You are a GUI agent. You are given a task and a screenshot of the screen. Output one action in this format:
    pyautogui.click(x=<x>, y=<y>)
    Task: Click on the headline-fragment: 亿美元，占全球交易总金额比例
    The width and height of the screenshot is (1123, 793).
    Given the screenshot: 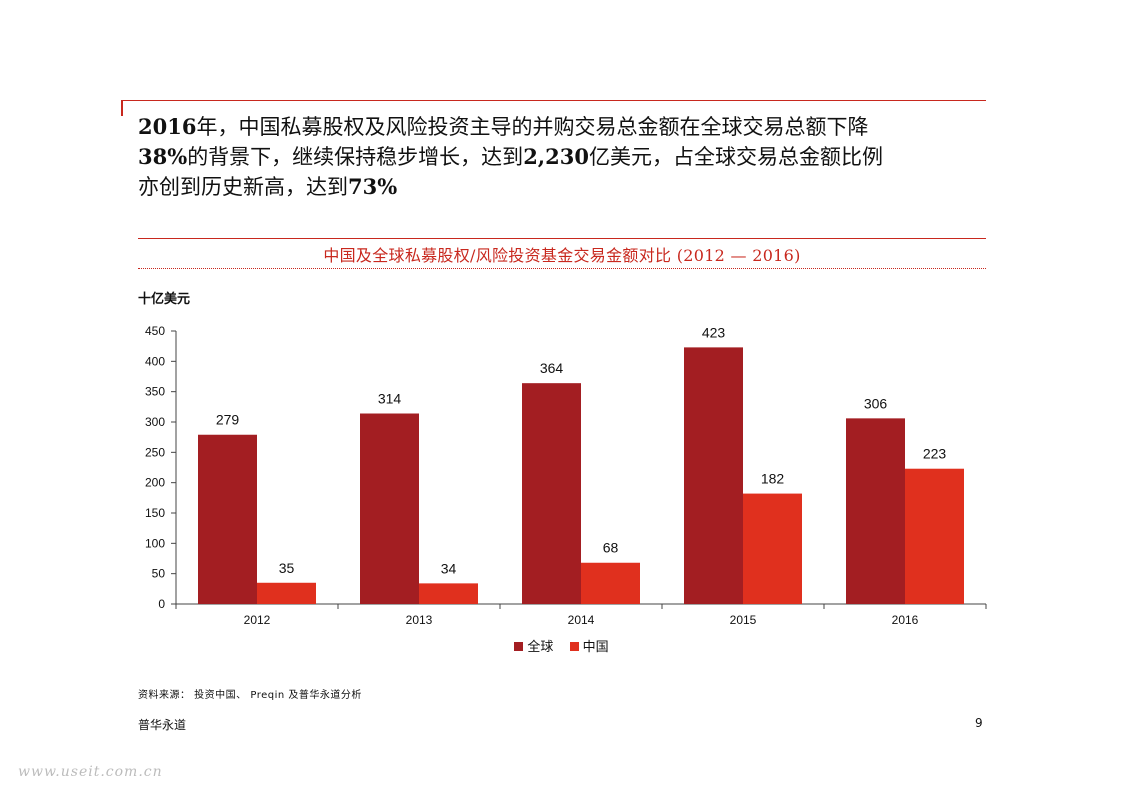 What is the action you would take?
    pyautogui.click(x=735, y=157)
    